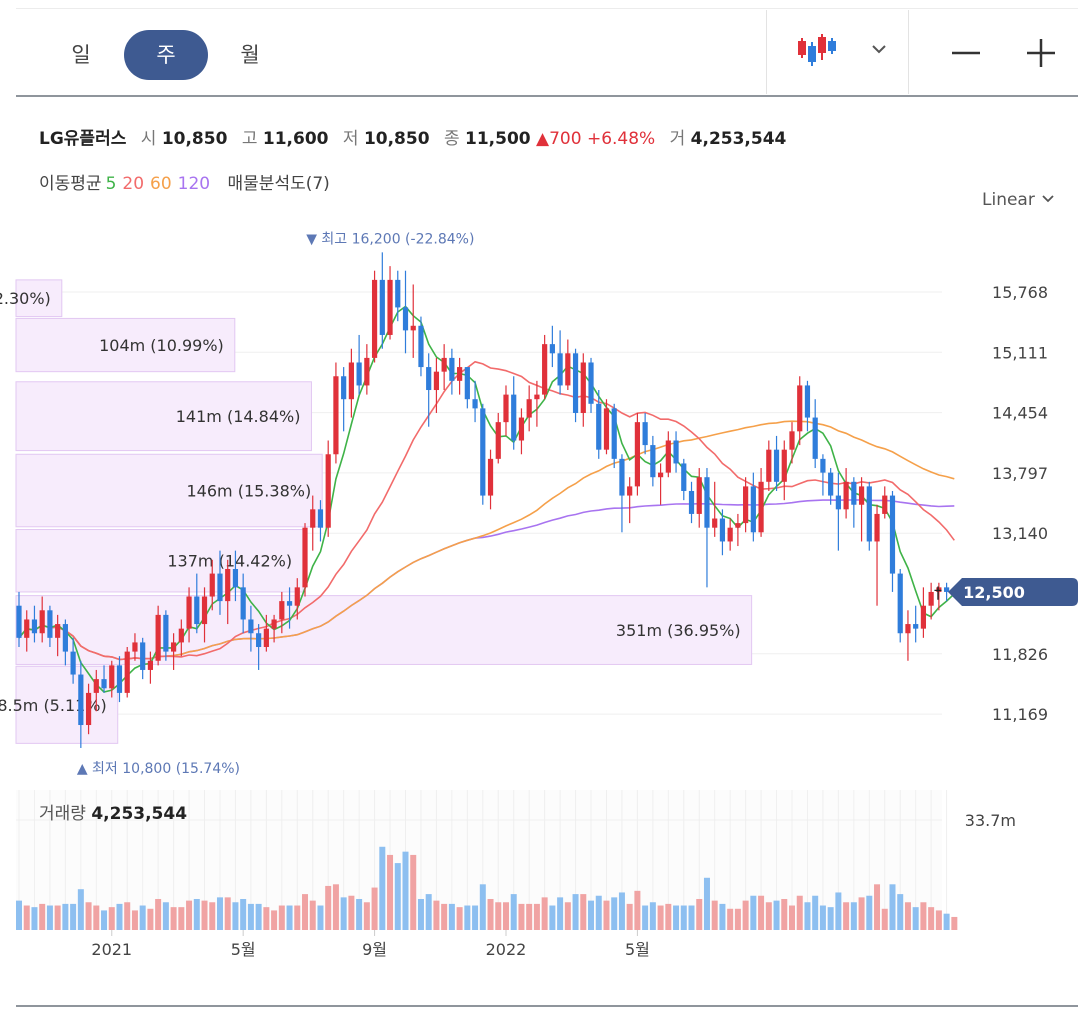 This screenshot has height=1014, width=1090. I want to click on chevron-down-icon, so click(879, 49).